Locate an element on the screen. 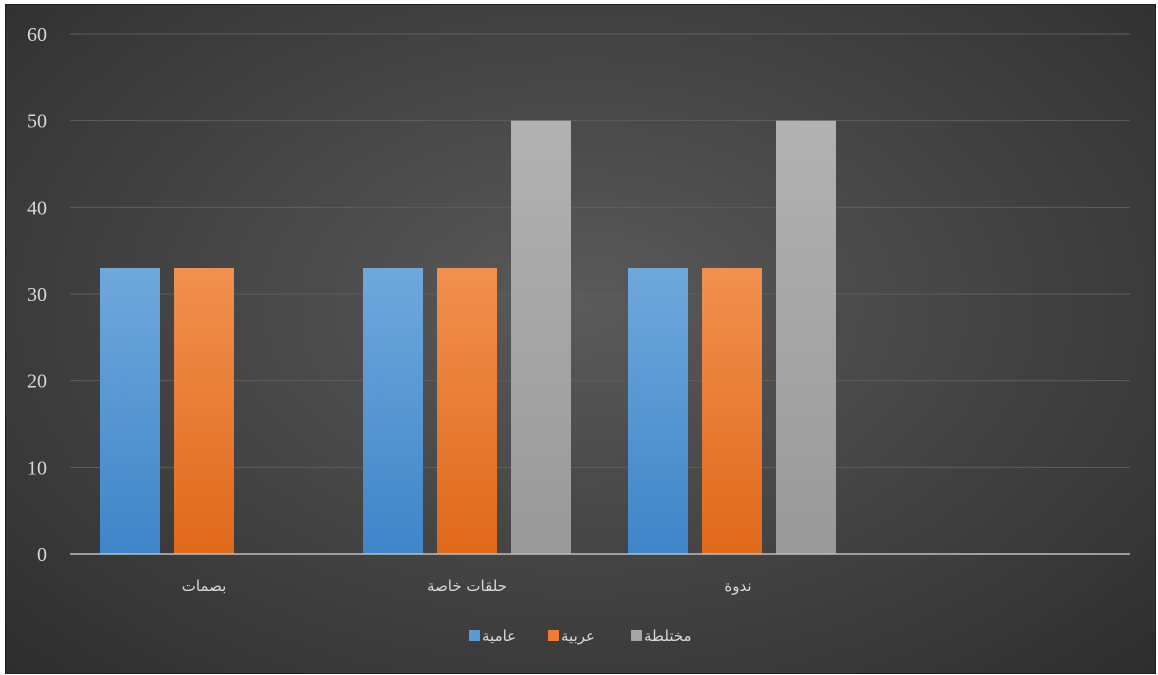 The width and height of the screenshot is (1158, 675). y-tick-label: 0 is located at coordinates (42, 555).